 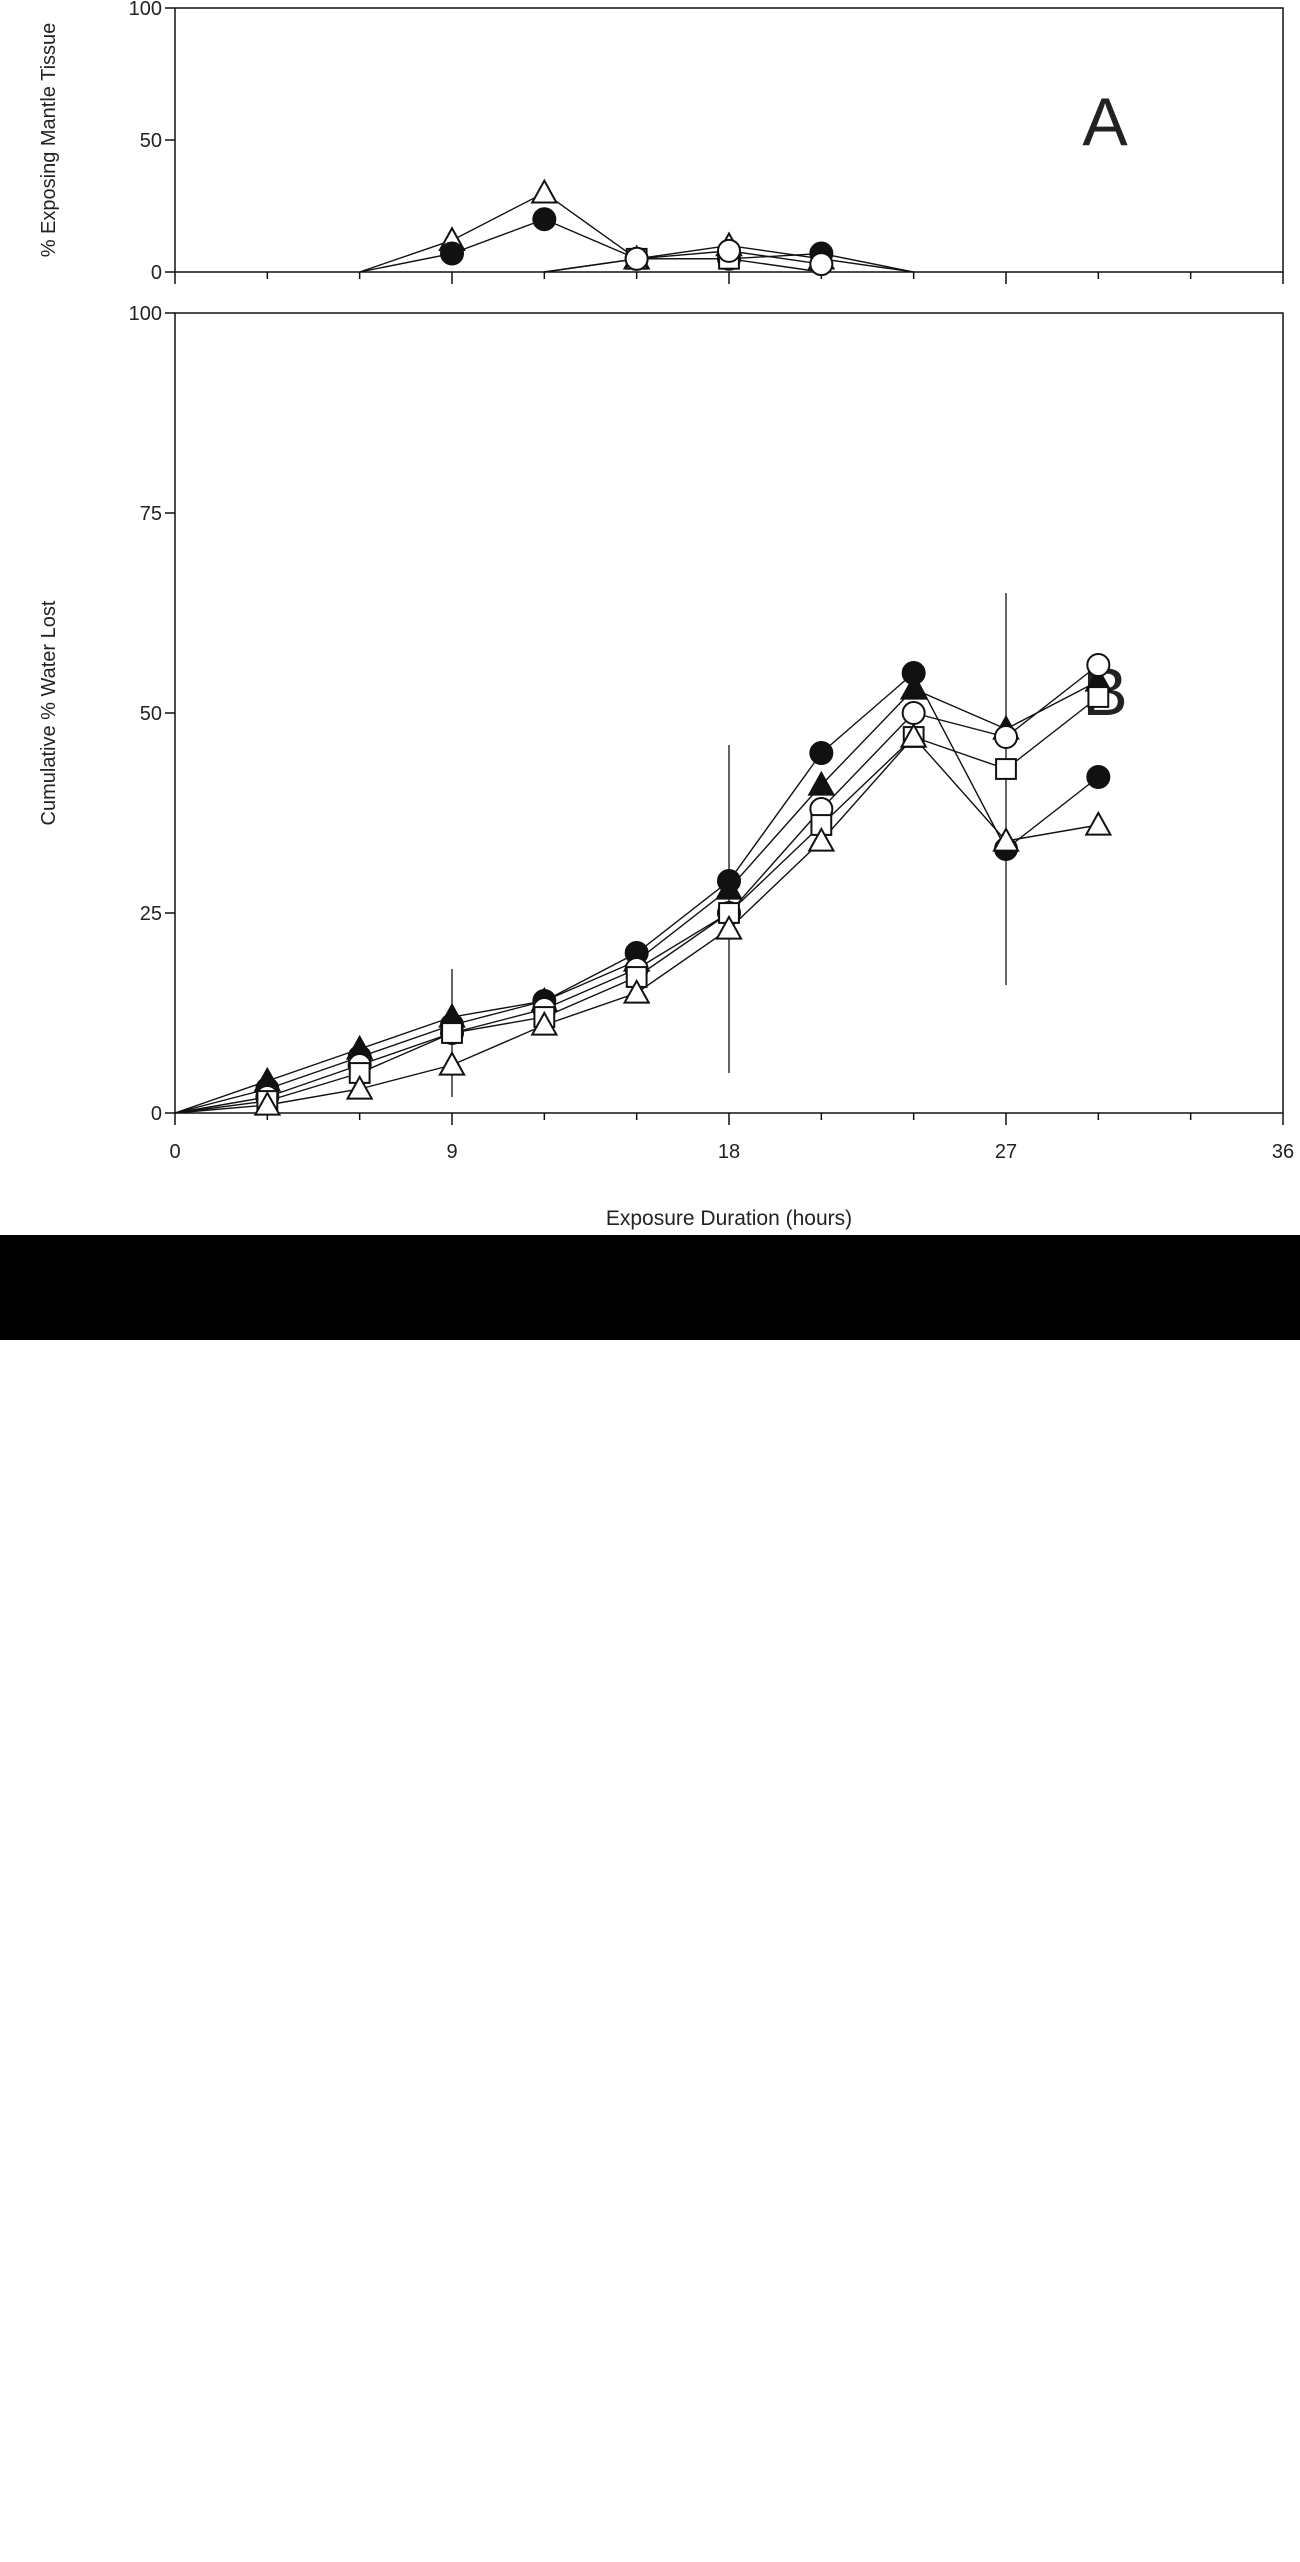 What do you see at coordinates (1283, 1152) in the screenshot?
I see `x-tick-label: 36` at bounding box center [1283, 1152].